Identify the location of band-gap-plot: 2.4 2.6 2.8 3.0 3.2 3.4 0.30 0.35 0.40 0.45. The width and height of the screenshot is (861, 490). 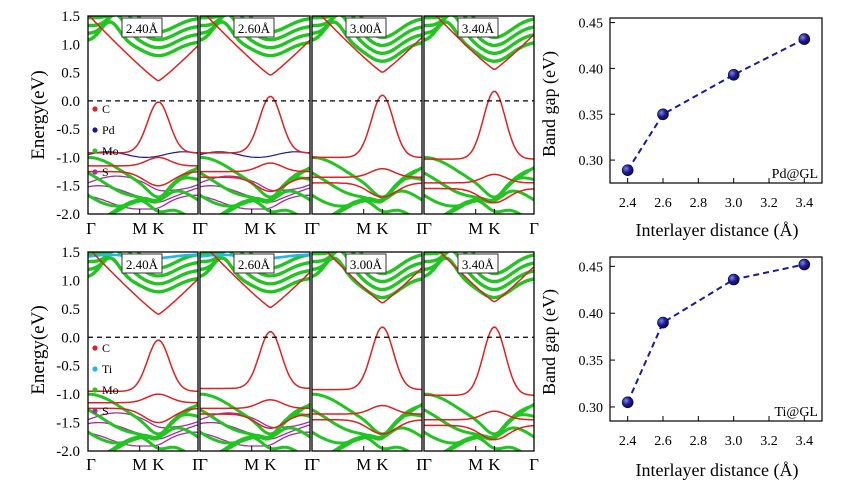
(701, 352).